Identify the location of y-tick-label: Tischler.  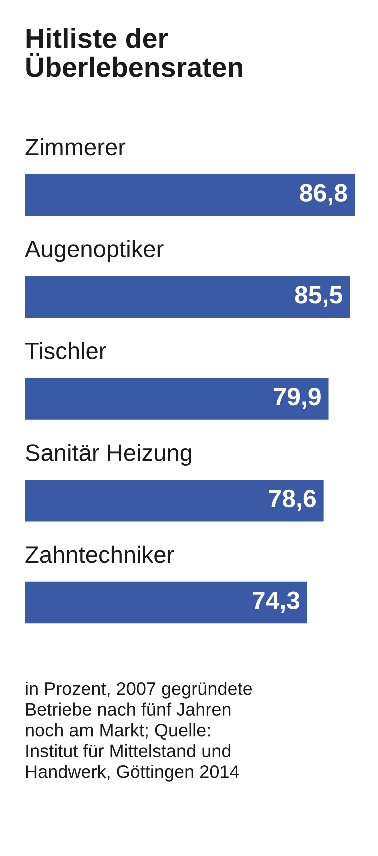
(66, 351).